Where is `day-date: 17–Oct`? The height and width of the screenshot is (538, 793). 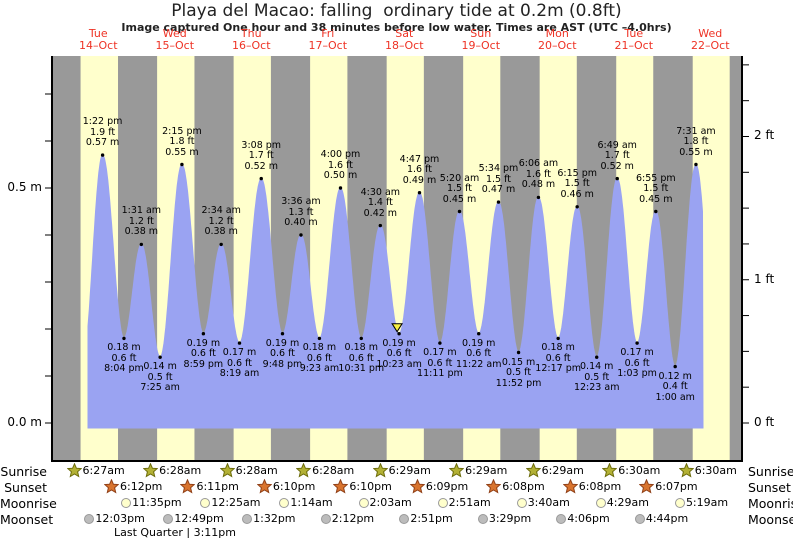 day-date: 17–Oct is located at coordinates (328, 45).